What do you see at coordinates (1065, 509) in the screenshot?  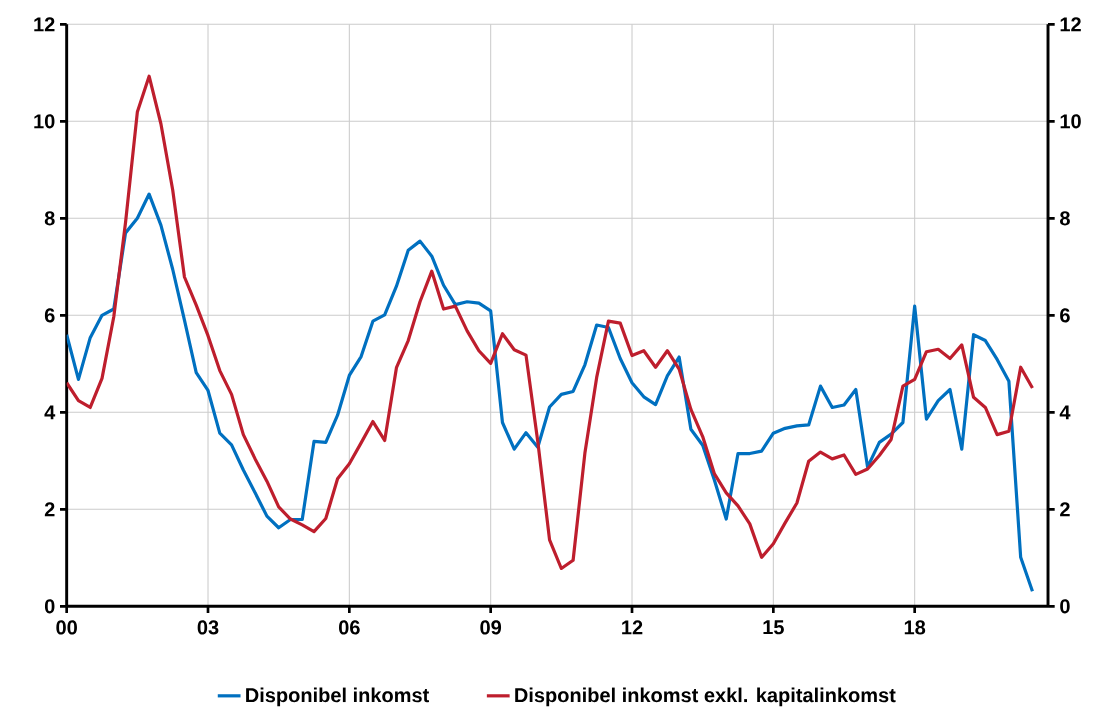 I see `y2-tick-label: 2` at bounding box center [1065, 509].